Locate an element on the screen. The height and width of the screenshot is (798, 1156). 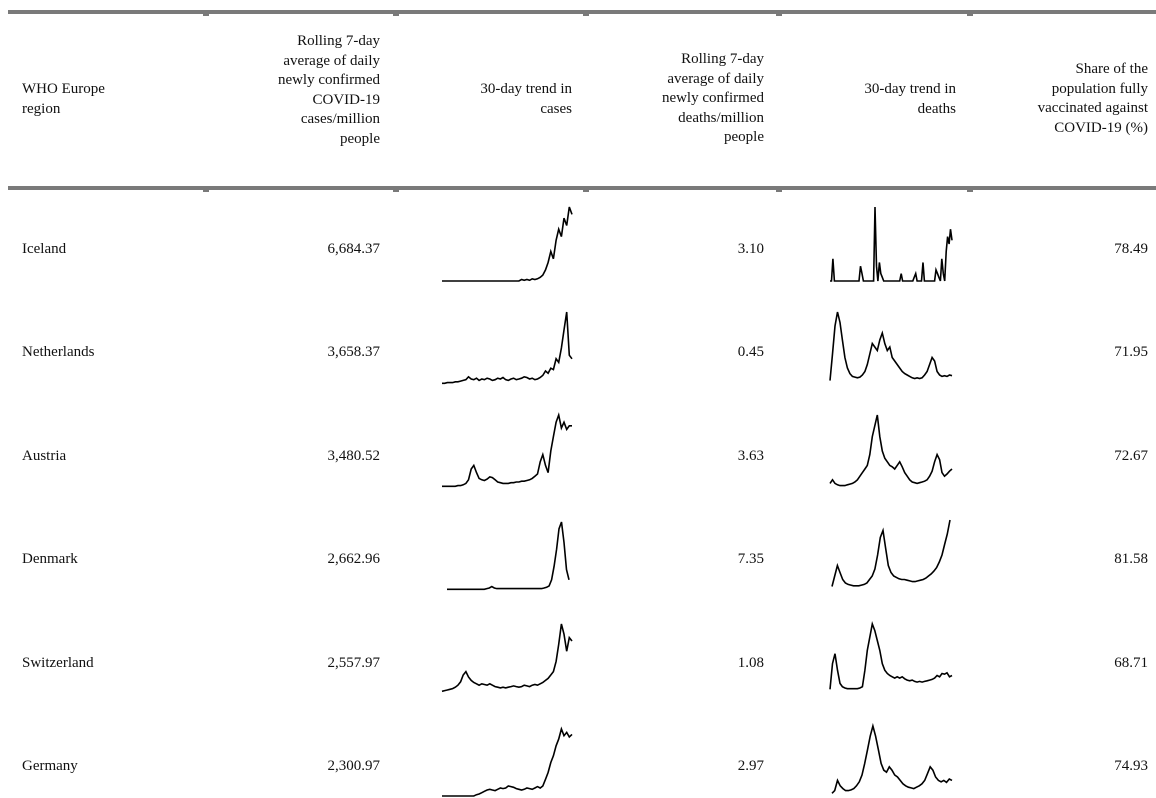
region-name: Iceland is located at coordinates (44, 249).